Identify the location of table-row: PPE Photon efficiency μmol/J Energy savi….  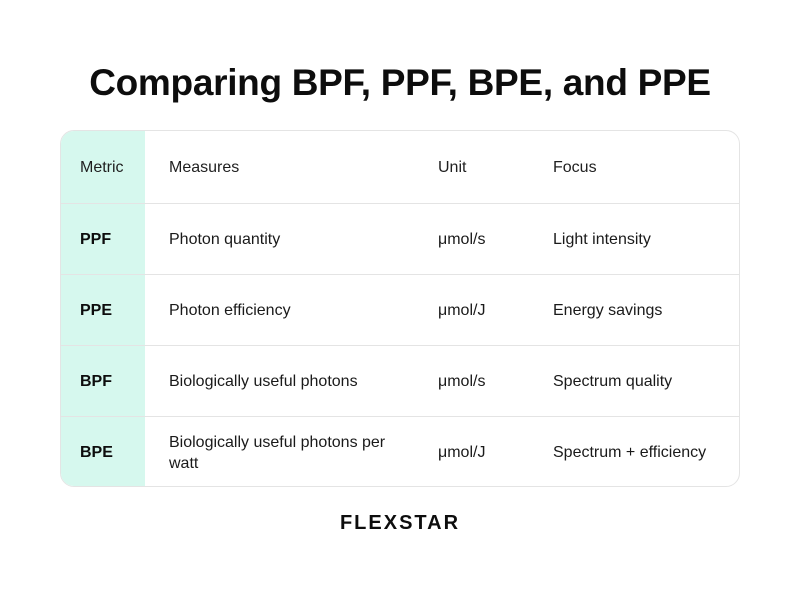
(400, 309).